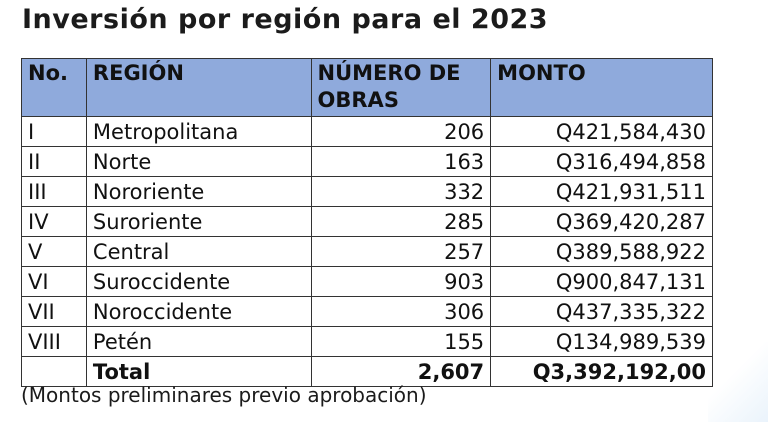 The image size is (768, 422). Describe the element at coordinates (198, 371) in the screenshot. I see `total-label: Total` at that location.